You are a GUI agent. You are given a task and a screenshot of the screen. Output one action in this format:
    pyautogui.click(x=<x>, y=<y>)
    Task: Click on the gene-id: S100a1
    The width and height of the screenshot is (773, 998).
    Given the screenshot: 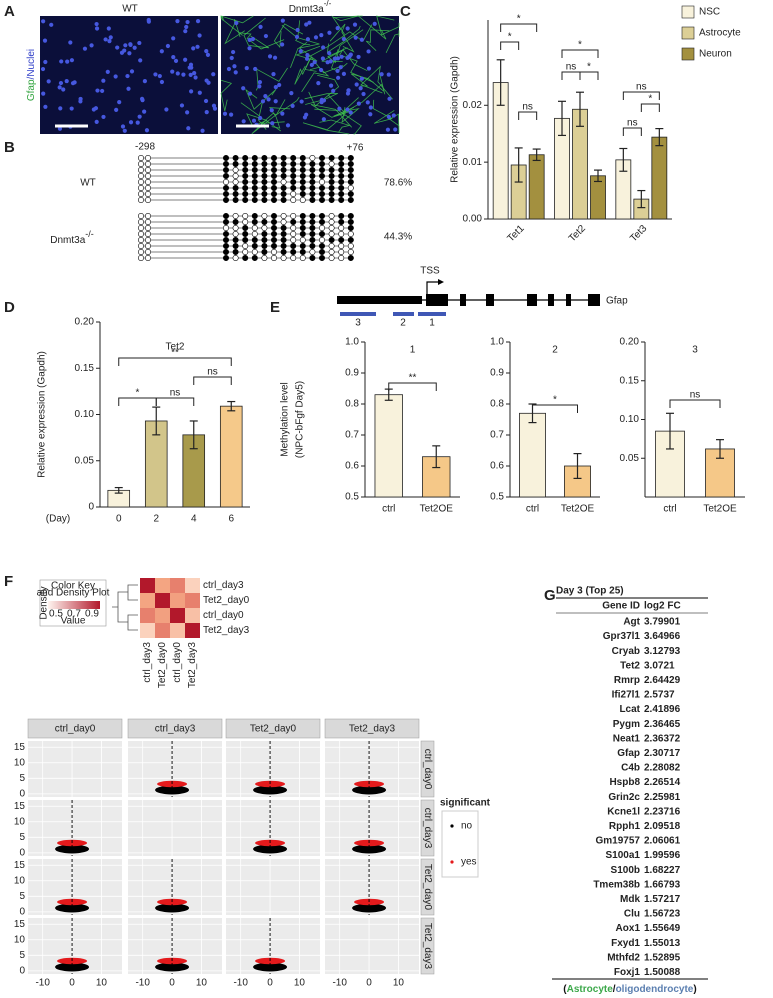 What is the action you would take?
    pyautogui.click(x=623, y=855)
    